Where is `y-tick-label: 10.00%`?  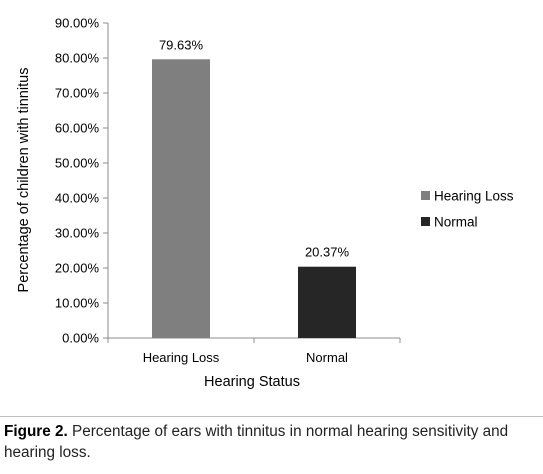 y-tick-label: 10.00% is located at coordinates (77, 303).